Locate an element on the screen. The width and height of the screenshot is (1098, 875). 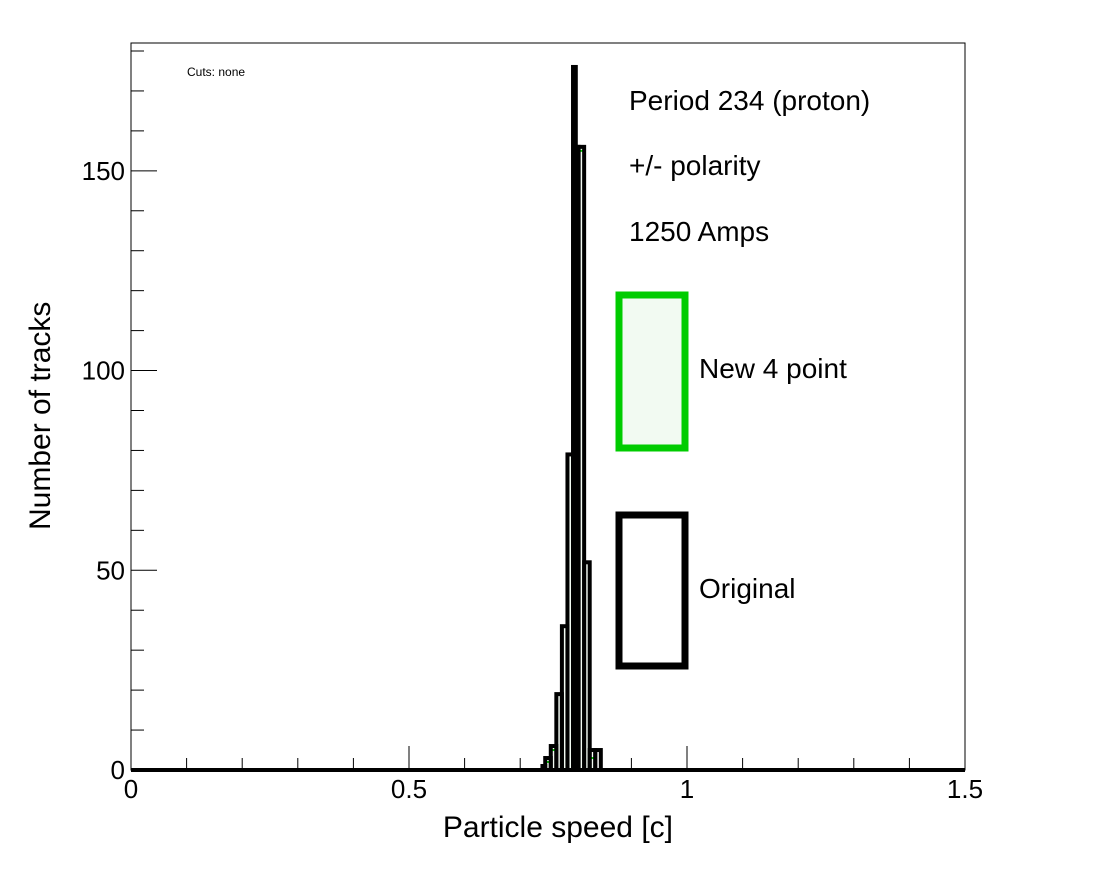
y-axis-title: Number of tracks is located at coordinates (40, 416).